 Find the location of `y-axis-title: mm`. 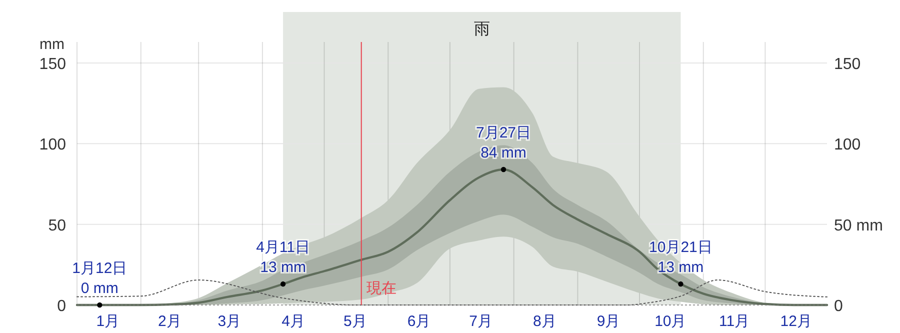

y-axis-title: mm is located at coordinates (52, 44).